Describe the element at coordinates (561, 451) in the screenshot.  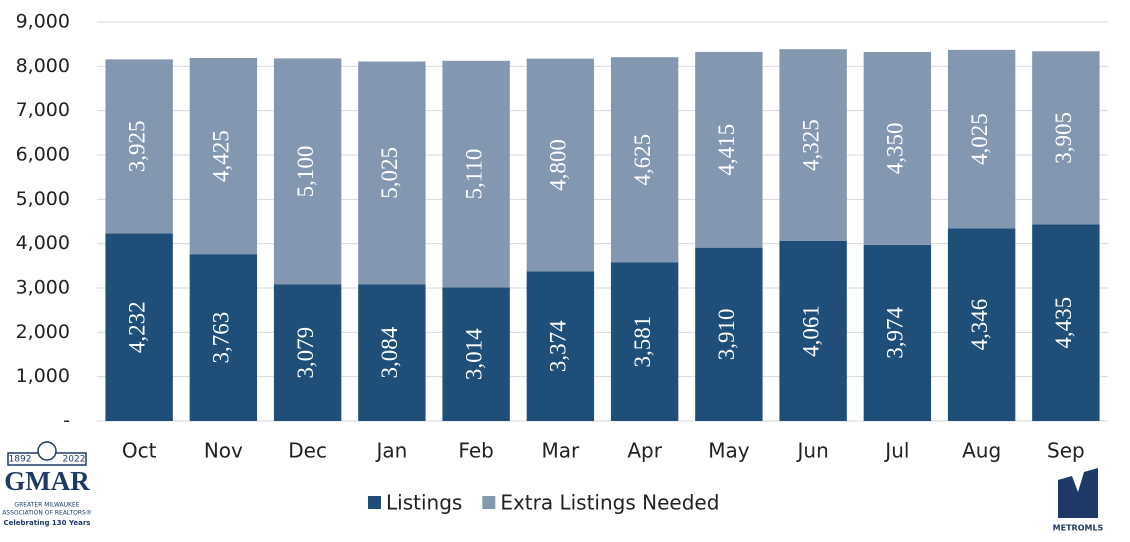
I see `x-tick-label: Mar` at that location.